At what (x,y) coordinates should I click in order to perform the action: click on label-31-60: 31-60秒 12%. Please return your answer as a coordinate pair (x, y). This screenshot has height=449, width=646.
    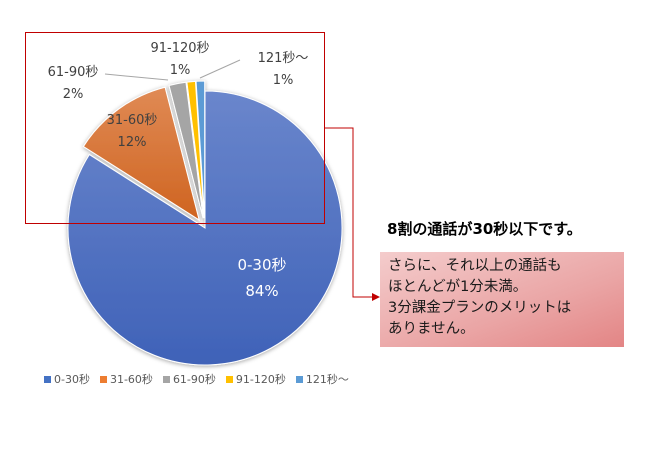
    Looking at the image, I should click on (132, 132).